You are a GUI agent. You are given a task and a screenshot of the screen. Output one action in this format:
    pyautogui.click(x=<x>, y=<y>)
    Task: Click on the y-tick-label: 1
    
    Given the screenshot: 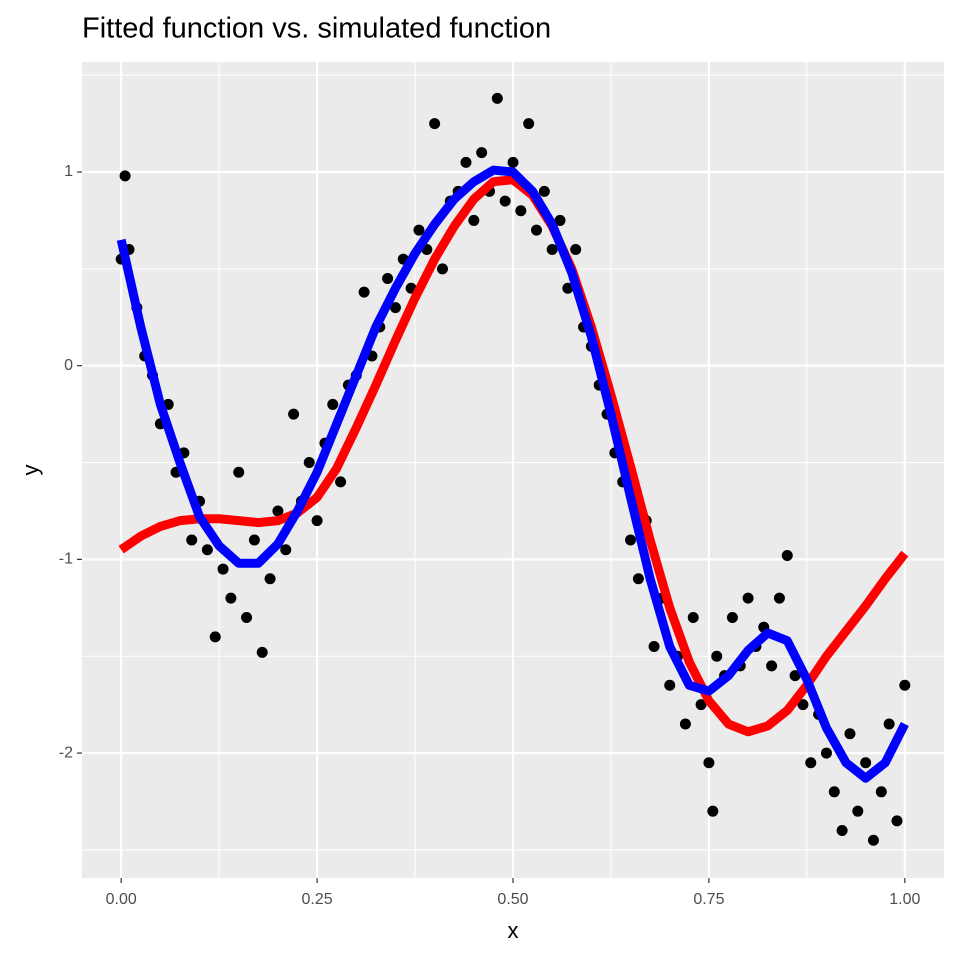 What is the action you would take?
    pyautogui.click(x=68, y=171)
    